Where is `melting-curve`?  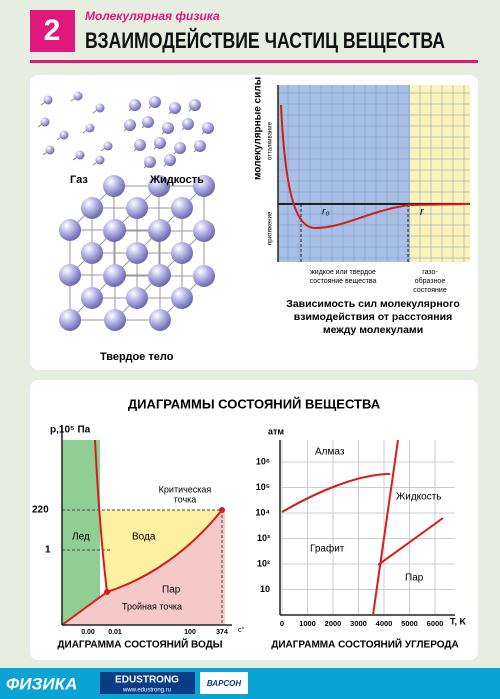 melting-curve is located at coordinates (101, 516).